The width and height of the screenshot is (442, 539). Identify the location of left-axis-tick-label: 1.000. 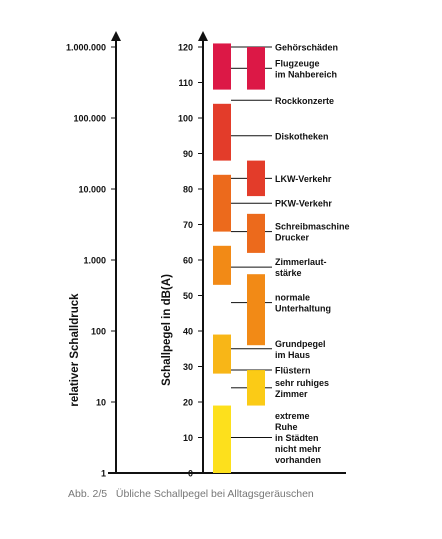
(94, 261).